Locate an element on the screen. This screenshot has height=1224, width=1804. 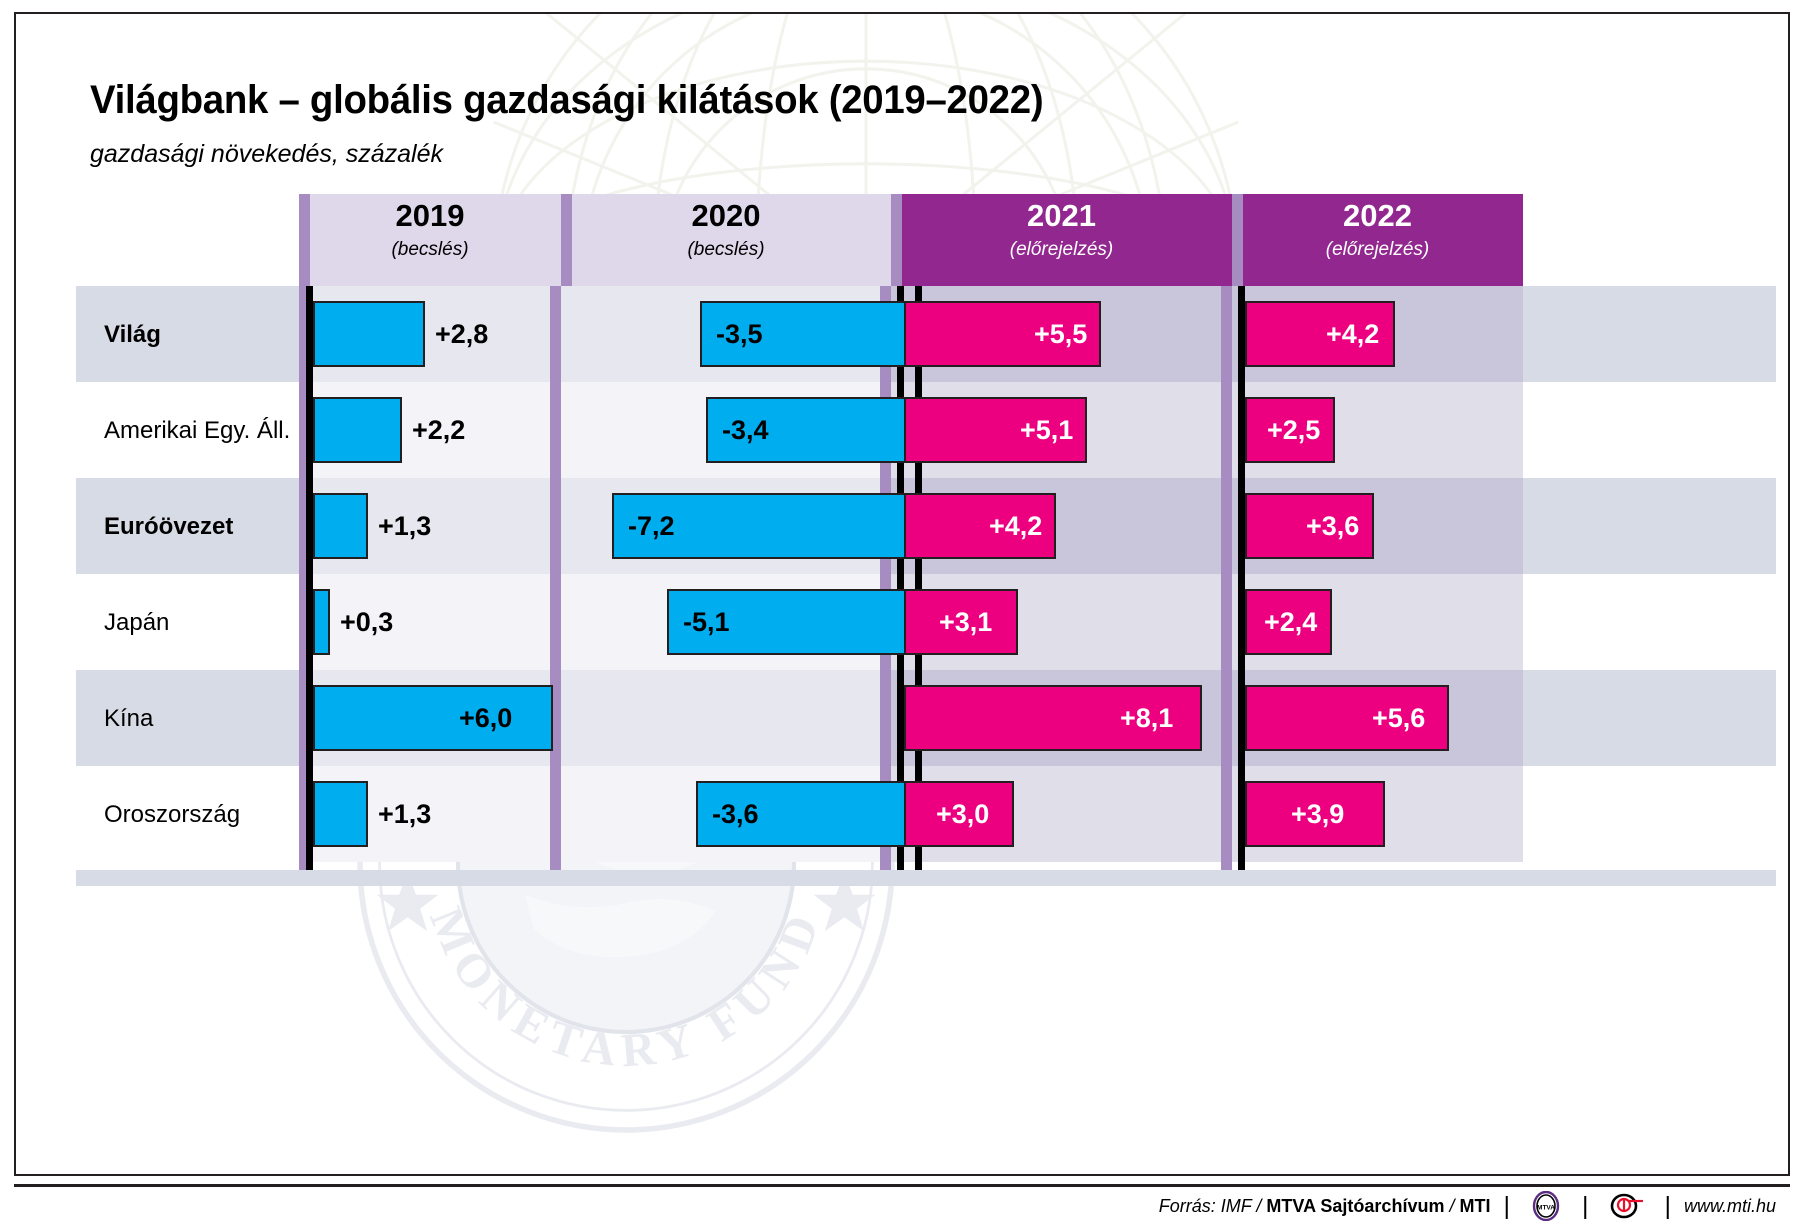
bar-2021-euro is located at coordinates (980, 526).